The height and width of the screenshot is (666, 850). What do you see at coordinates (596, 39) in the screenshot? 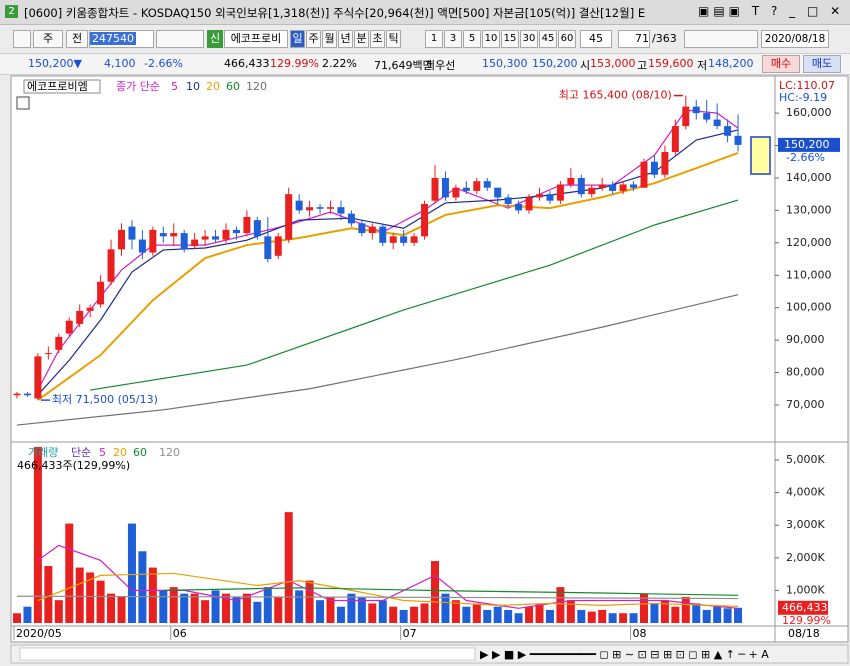
I see `count-select: 45` at bounding box center [596, 39].